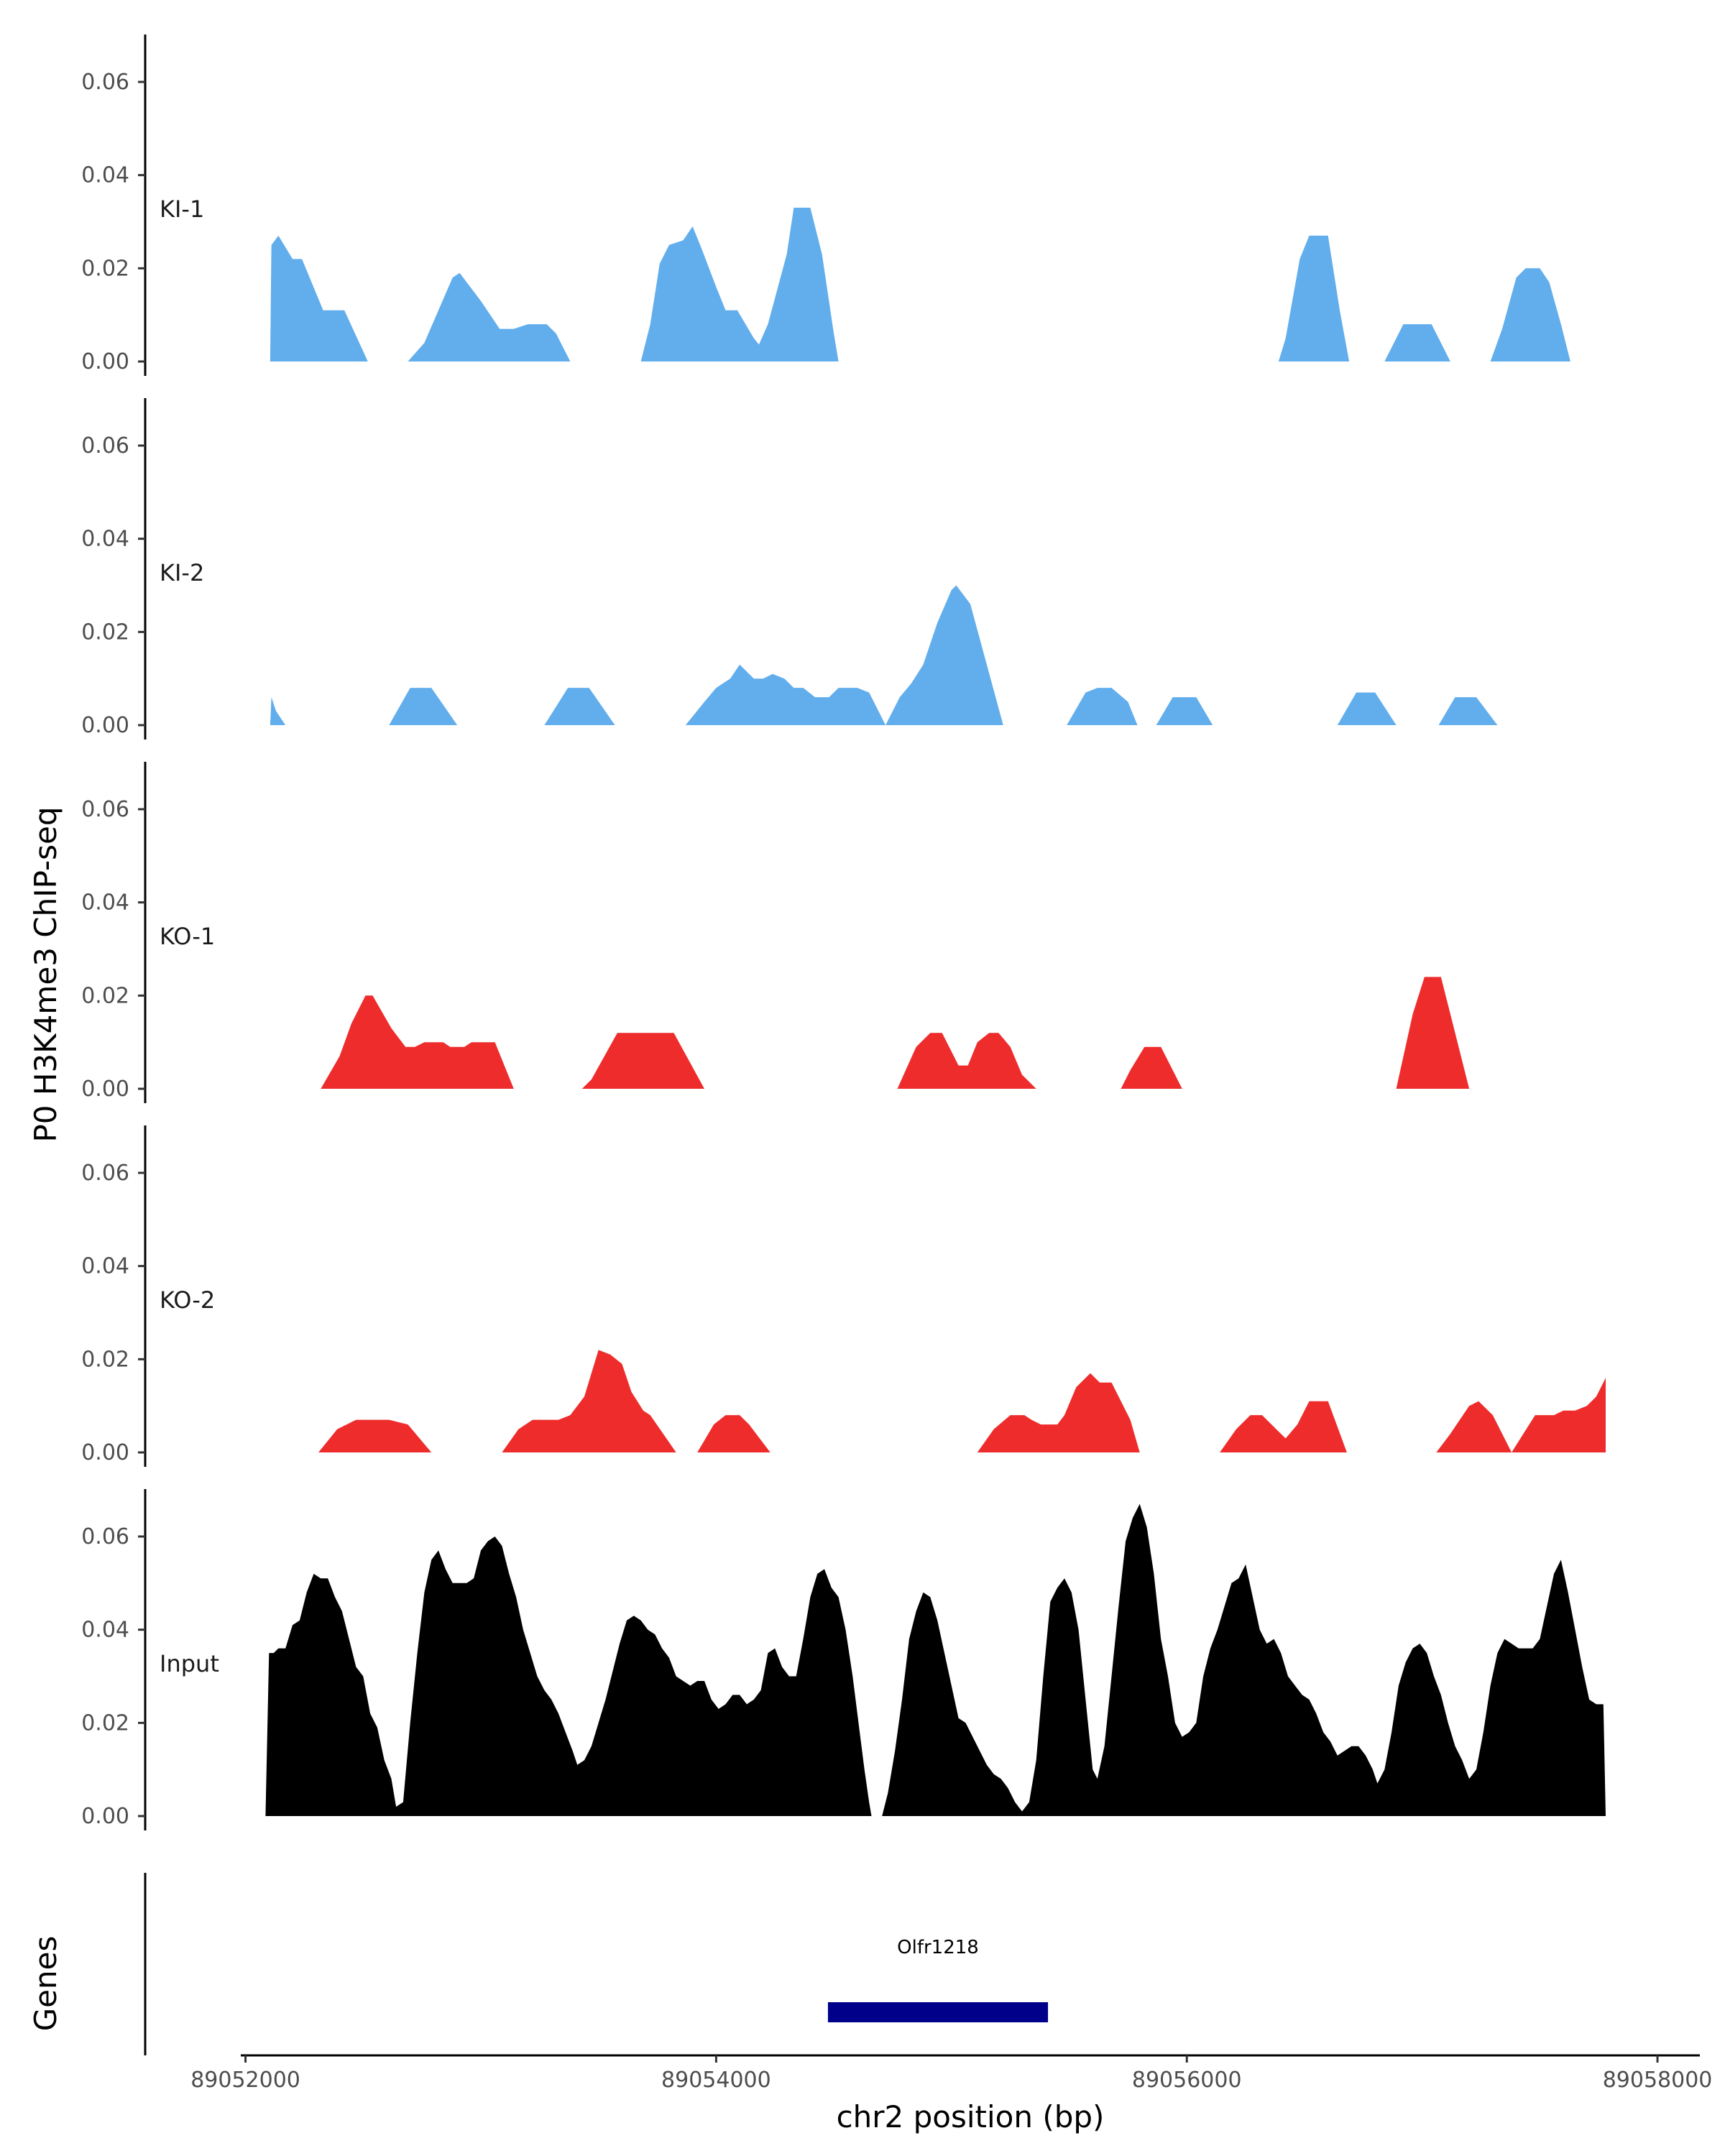 The image size is (1725, 2156). Describe the element at coordinates (1658, 2080) in the screenshot. I see `x-tick-label: 89058000` at that location.